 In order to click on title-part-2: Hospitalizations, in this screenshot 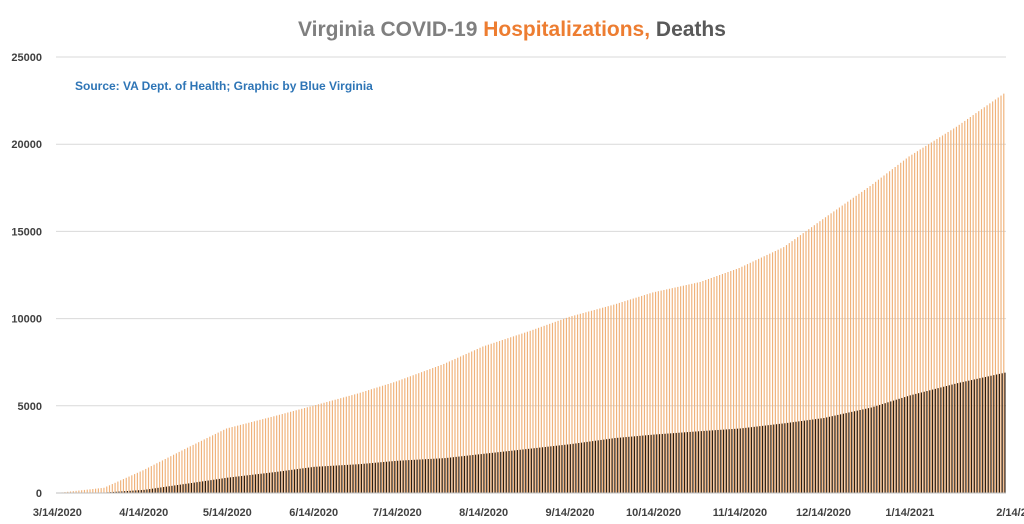, I will do `click(566, 29)`.